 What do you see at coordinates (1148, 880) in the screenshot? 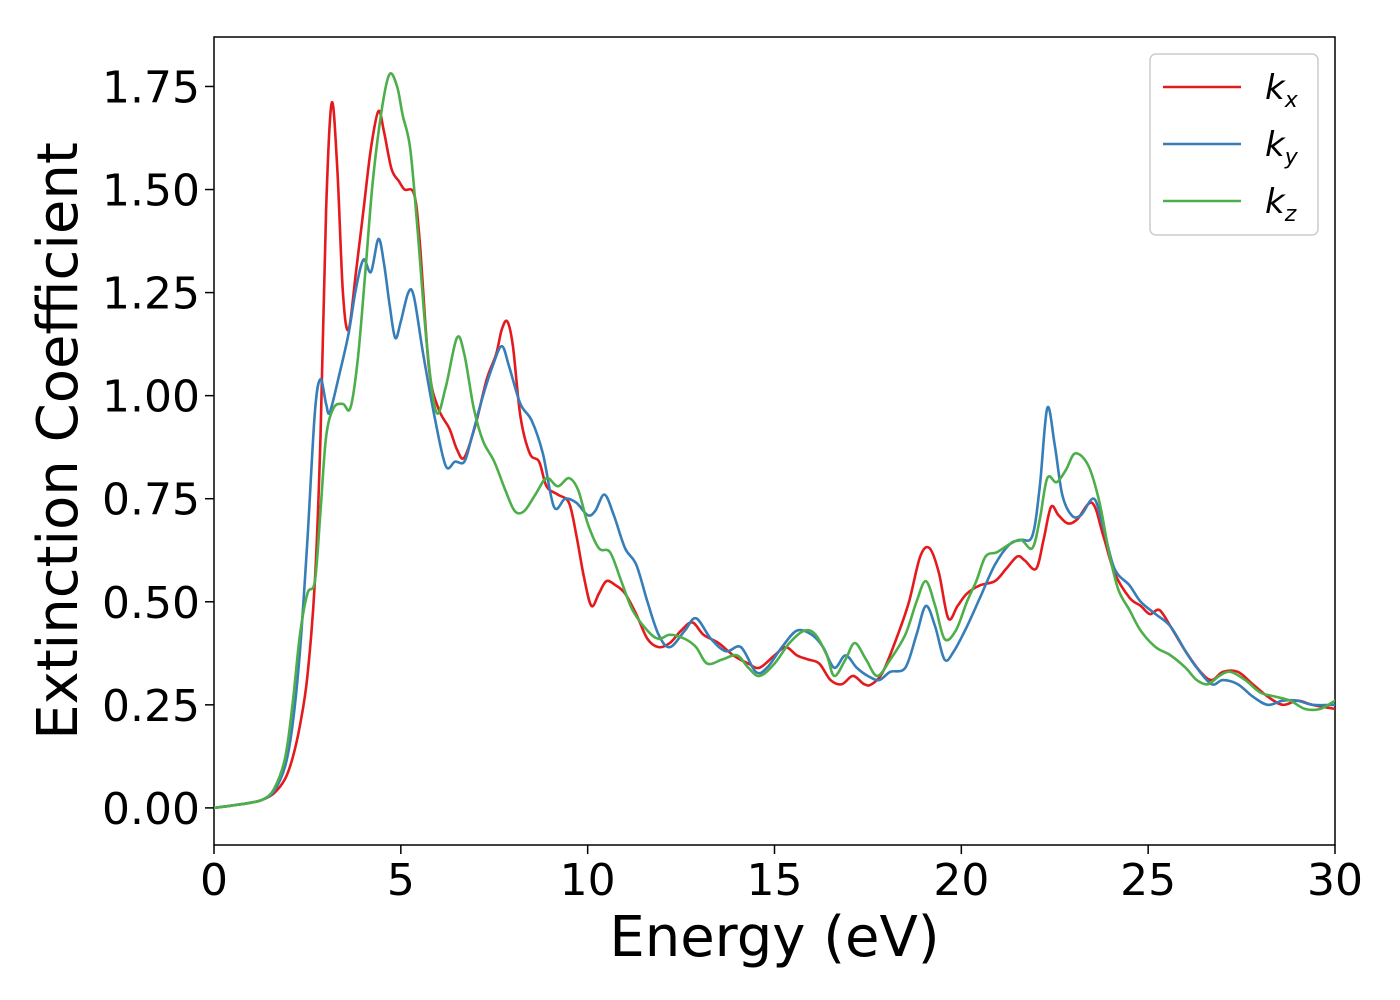
I see `x-tick-label: 25` at bounding box center [1148, 880].